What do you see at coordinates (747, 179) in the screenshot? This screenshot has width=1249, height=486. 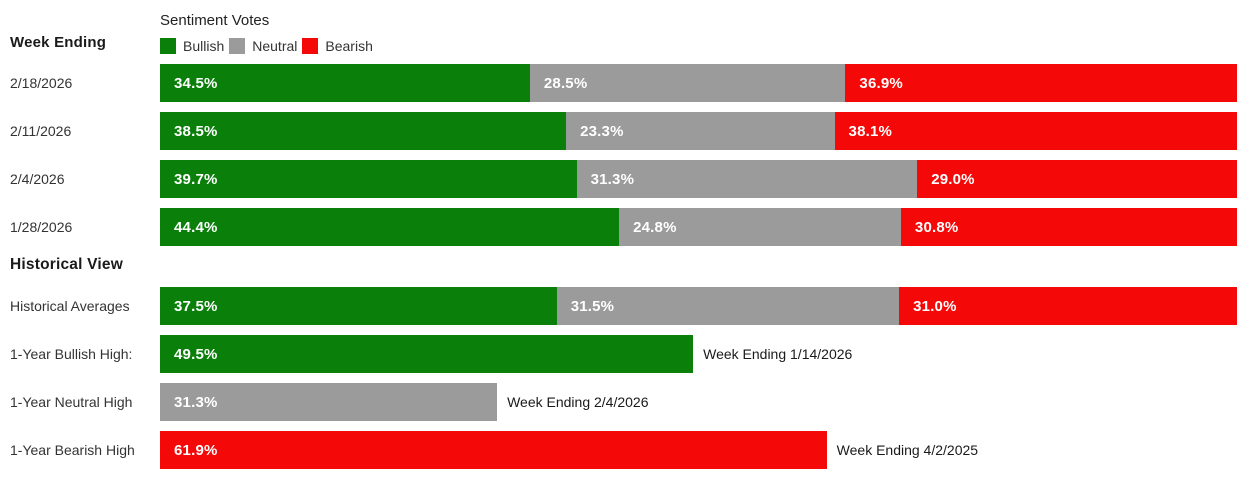 I see `neutral-bar-segment: 31.3%` at bounding box center [747, 179].